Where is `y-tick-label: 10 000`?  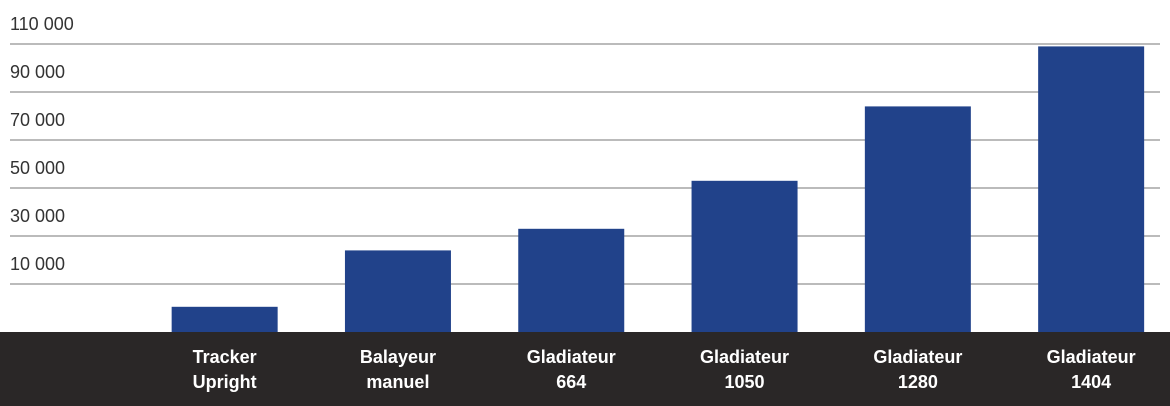
y-tick-label: 10 000 is located at coordinates (37, 264).